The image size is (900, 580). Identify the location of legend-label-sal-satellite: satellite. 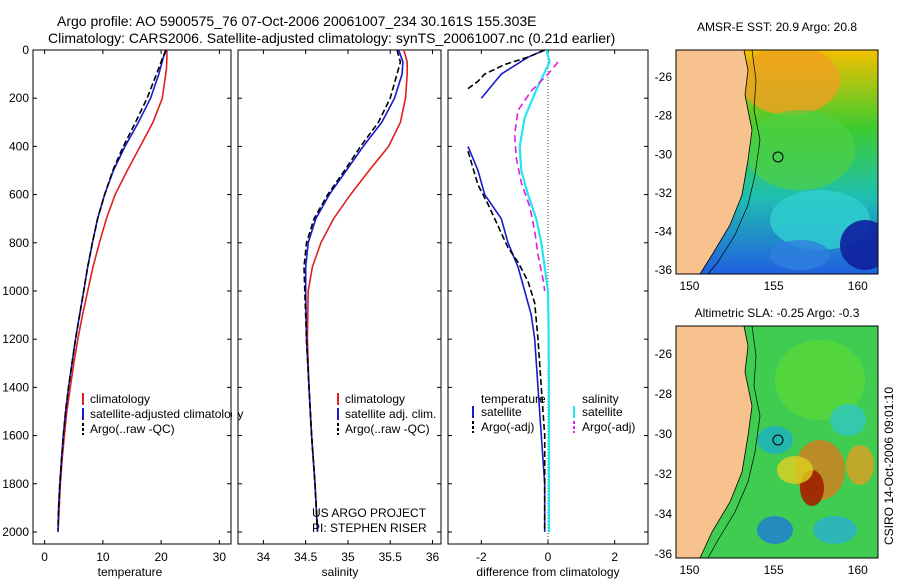
(602, 412).